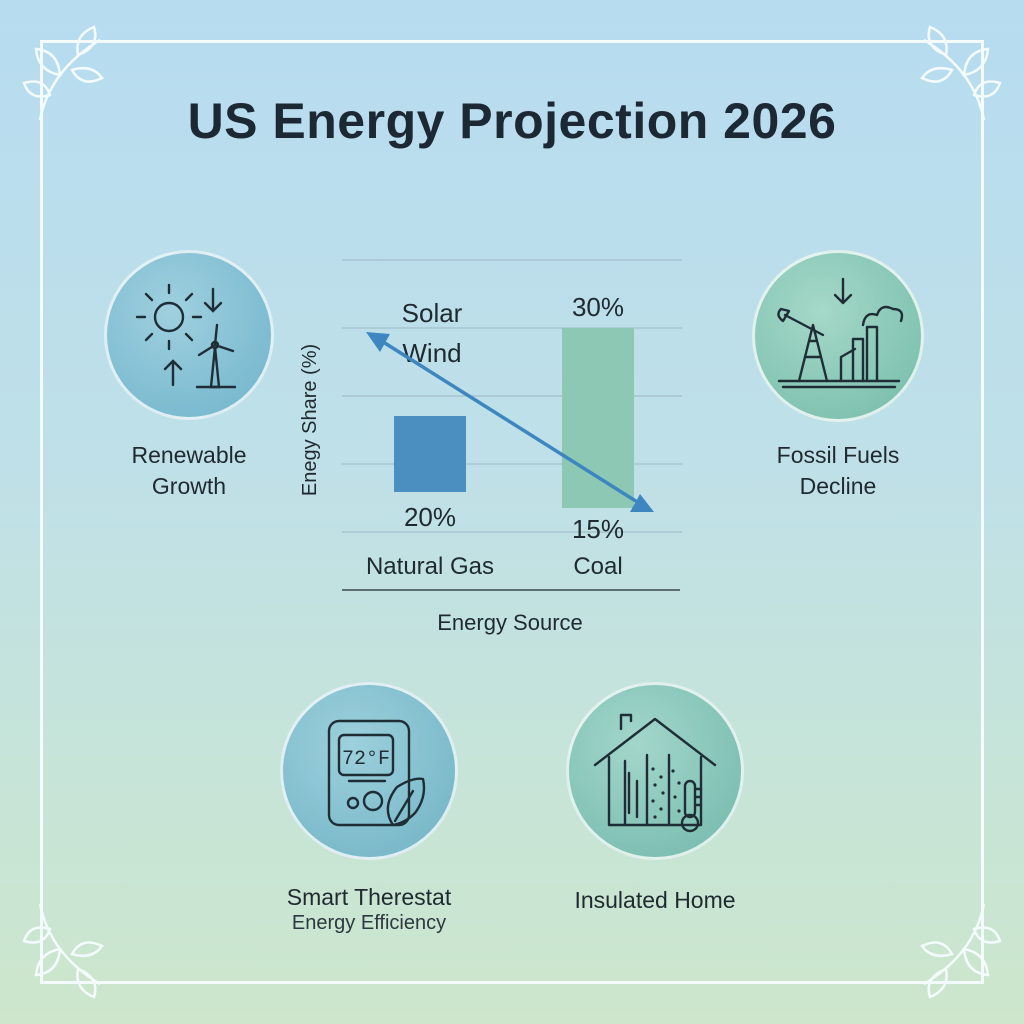 The height and width of the screenshot is (1024, 1024). I want to click on fossil-decline-badge, so click(838, 336).